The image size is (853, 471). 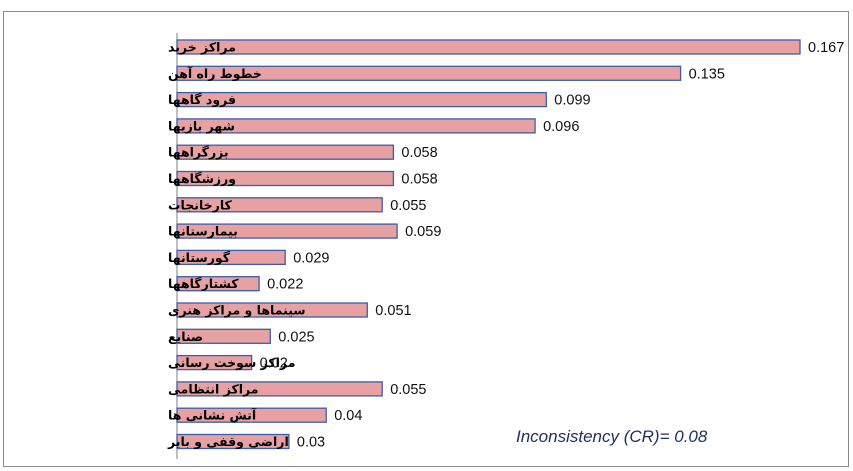 What do you see at coordinates (185, 336) in the screenshot?
I see `category-label-11: صنایع` at bounding box center [185, 336].